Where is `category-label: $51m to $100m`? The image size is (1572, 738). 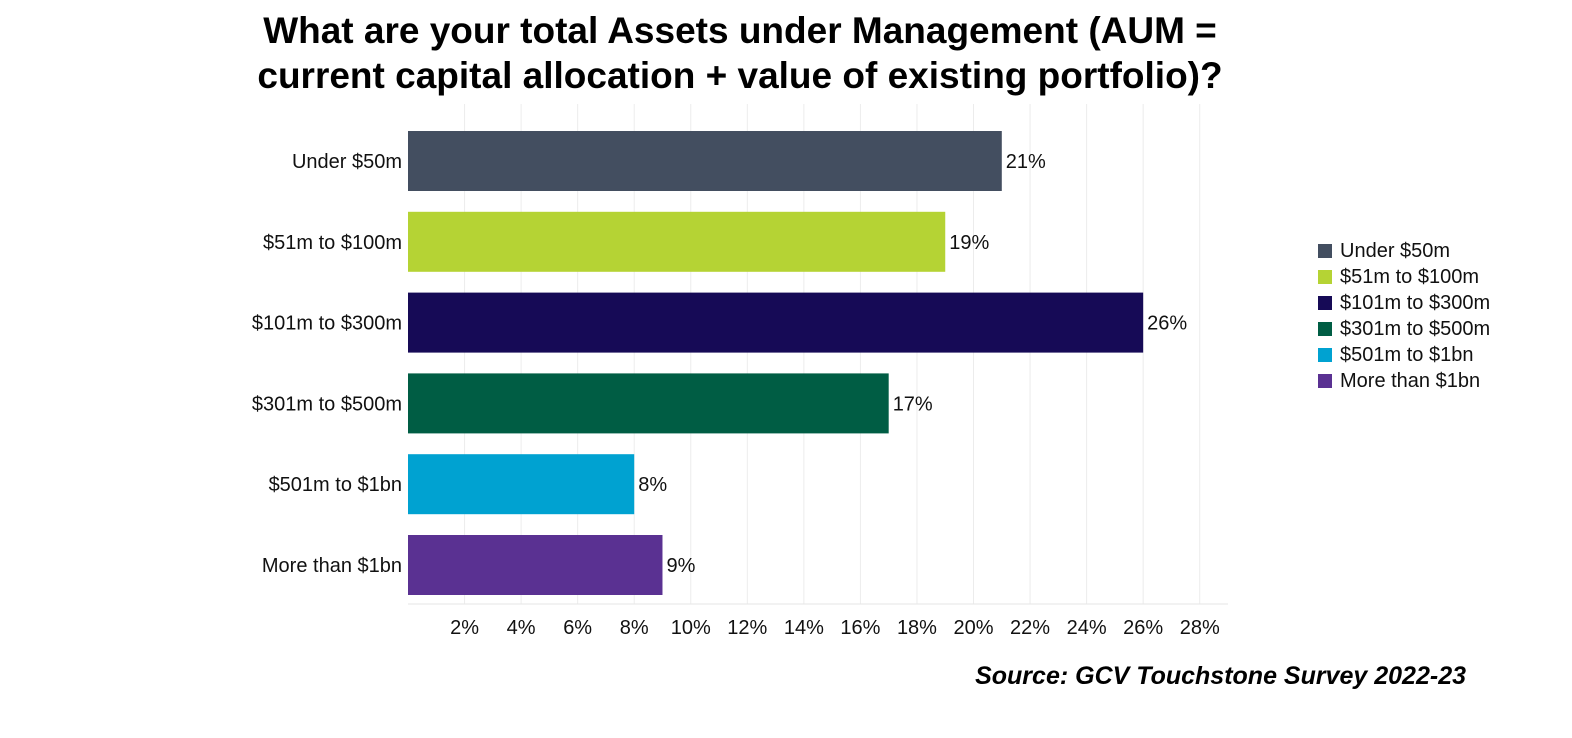 category-label: $51m to $100m is located at coordinates (332, 243).